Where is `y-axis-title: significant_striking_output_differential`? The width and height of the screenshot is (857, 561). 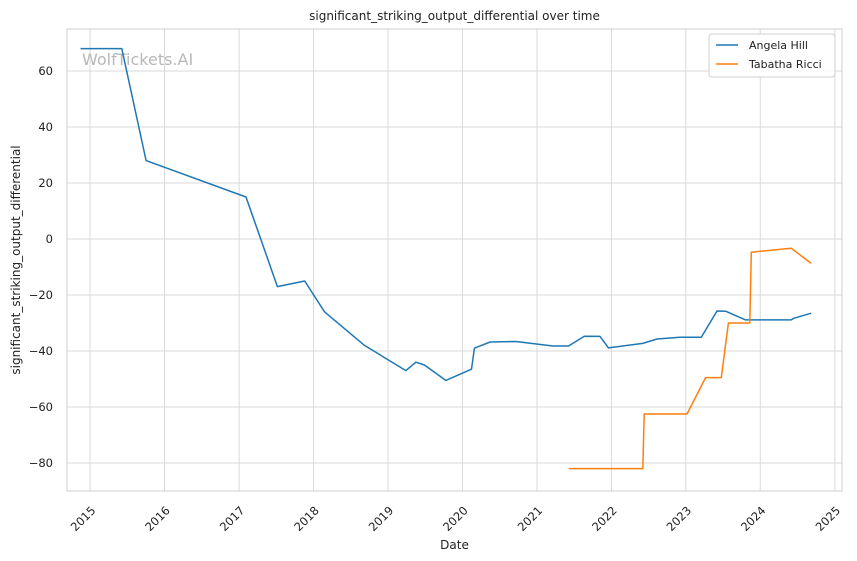
y-axis-title: significant_striking_output_differential is located at coordinates (16, 259).